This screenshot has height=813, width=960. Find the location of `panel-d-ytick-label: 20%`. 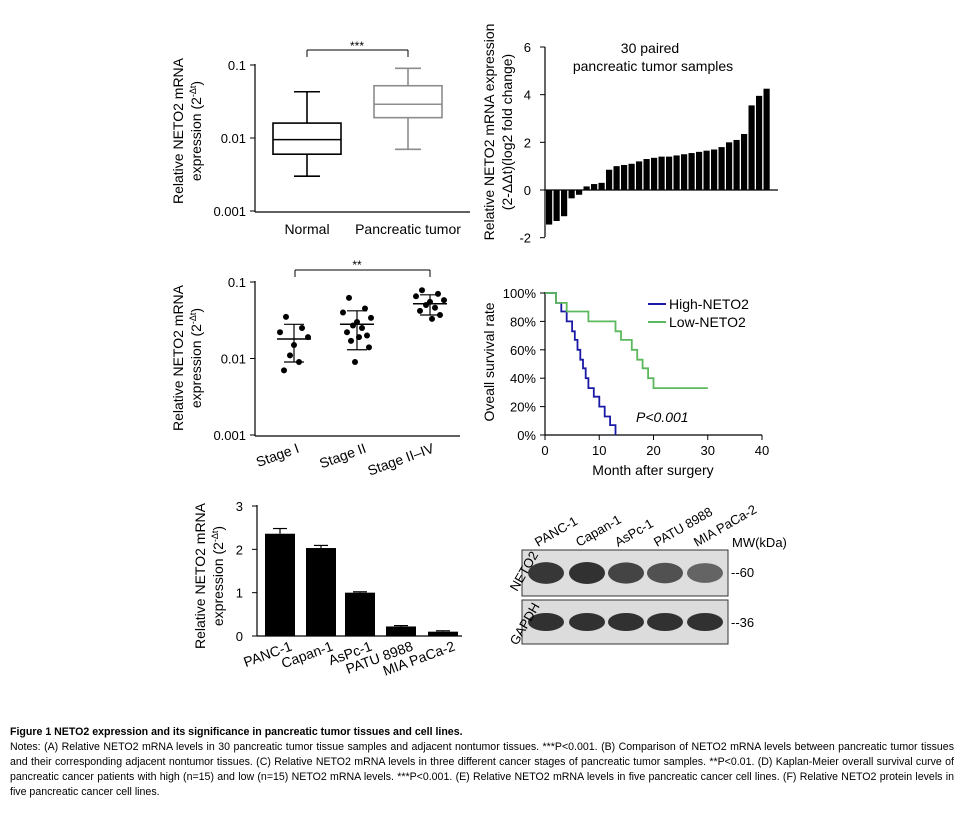

panel-d-ytick-label: 20% is located at coordinates (523, 407).